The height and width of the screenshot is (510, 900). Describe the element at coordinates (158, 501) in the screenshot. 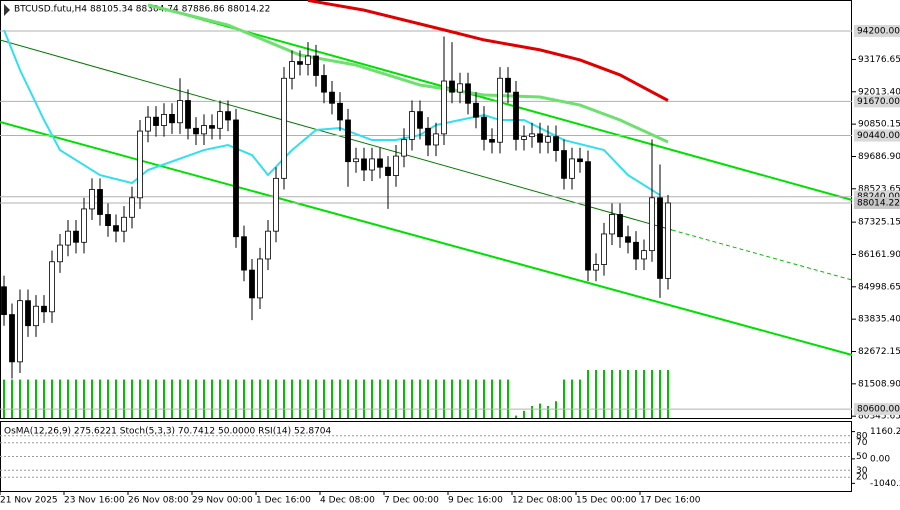

I see `x-tick-label: 26 Nov 08:00` at that location.